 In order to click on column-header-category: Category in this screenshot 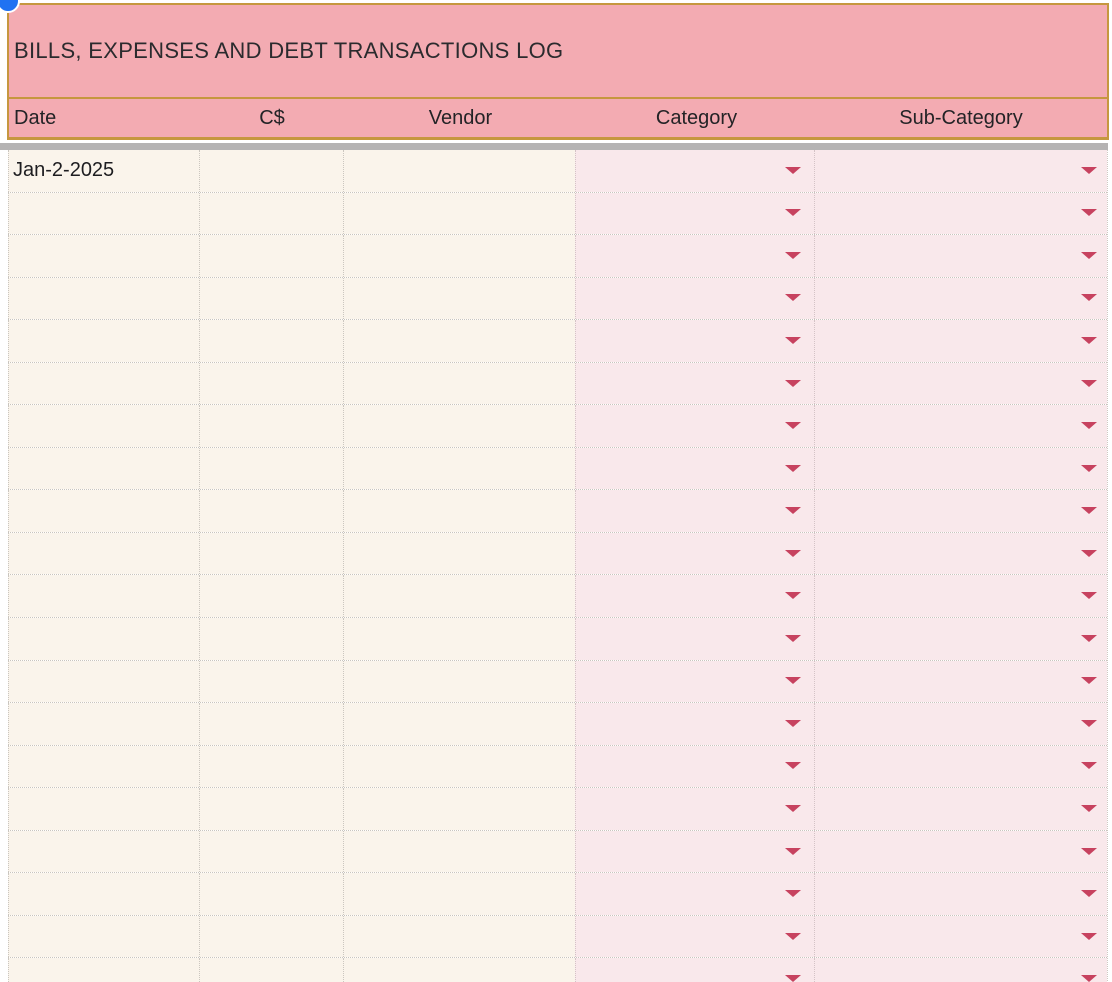, I will do `click(696, 117)`.